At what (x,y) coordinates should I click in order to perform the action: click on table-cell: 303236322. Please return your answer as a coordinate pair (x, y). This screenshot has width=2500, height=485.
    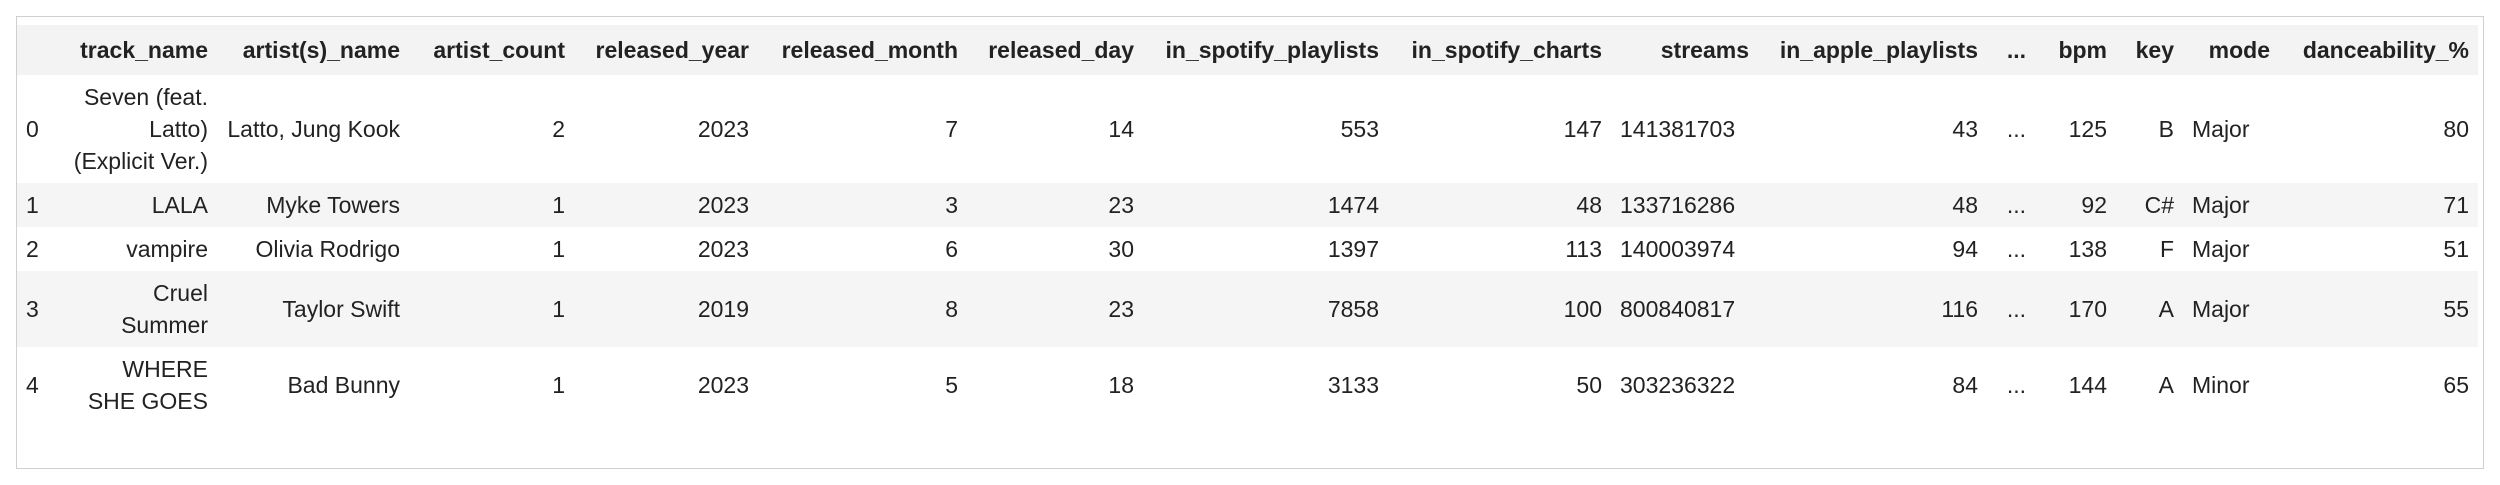
    Looking at the image, I should click on (1678, 385).